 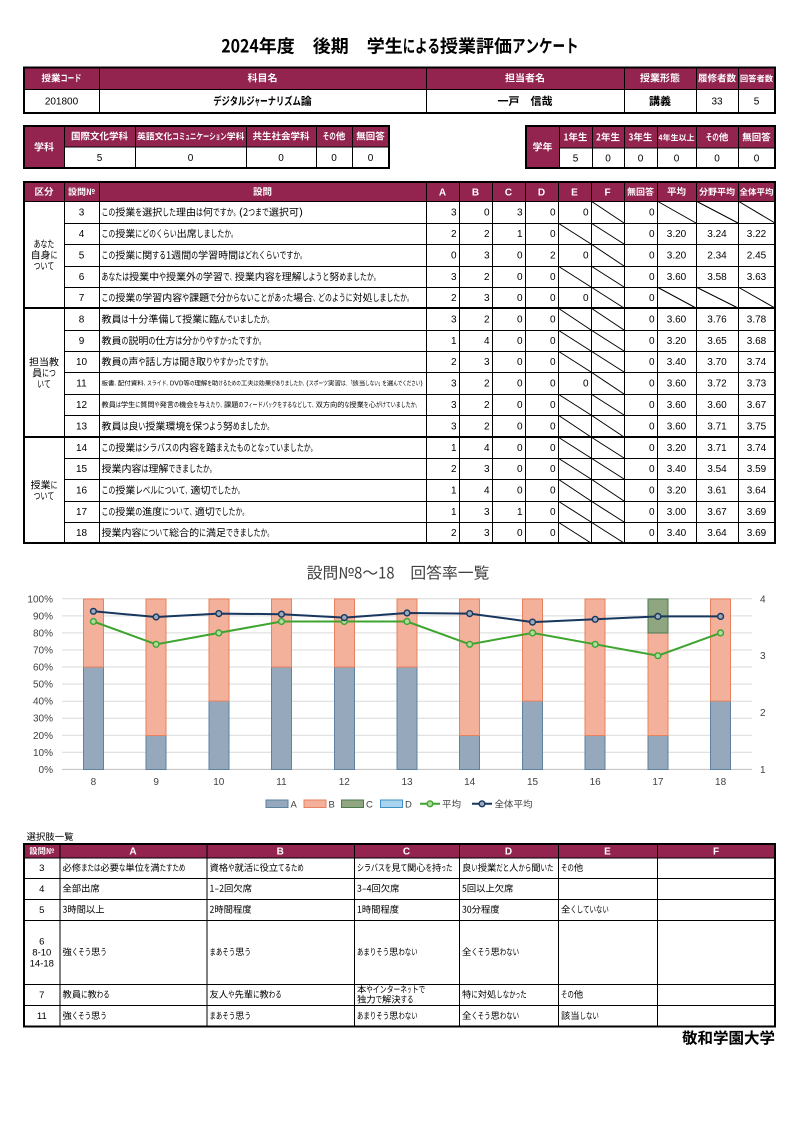 What do you see at coordinates (332, 805) in the screenshot?
I see `svg-text: B` at bounding box center [332, 805].